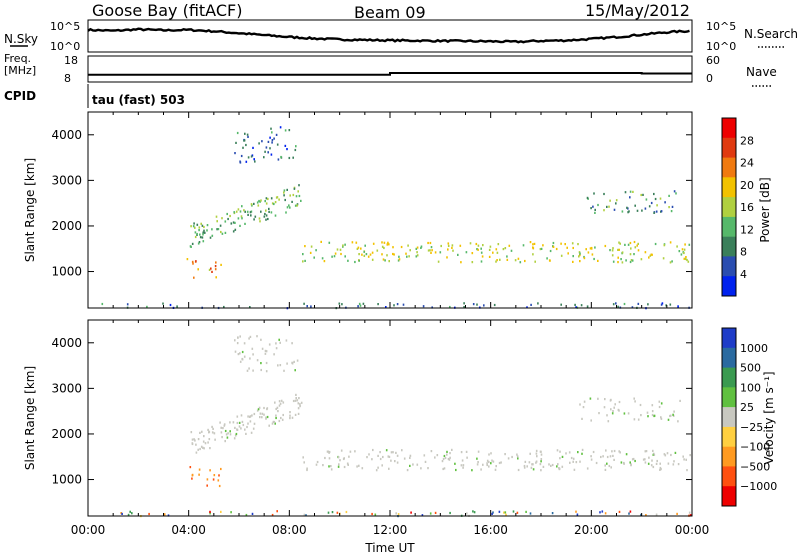 This screenshot has width=800, height=558. I want to click on nave-tick-bottom: 0, so click(709, 78).